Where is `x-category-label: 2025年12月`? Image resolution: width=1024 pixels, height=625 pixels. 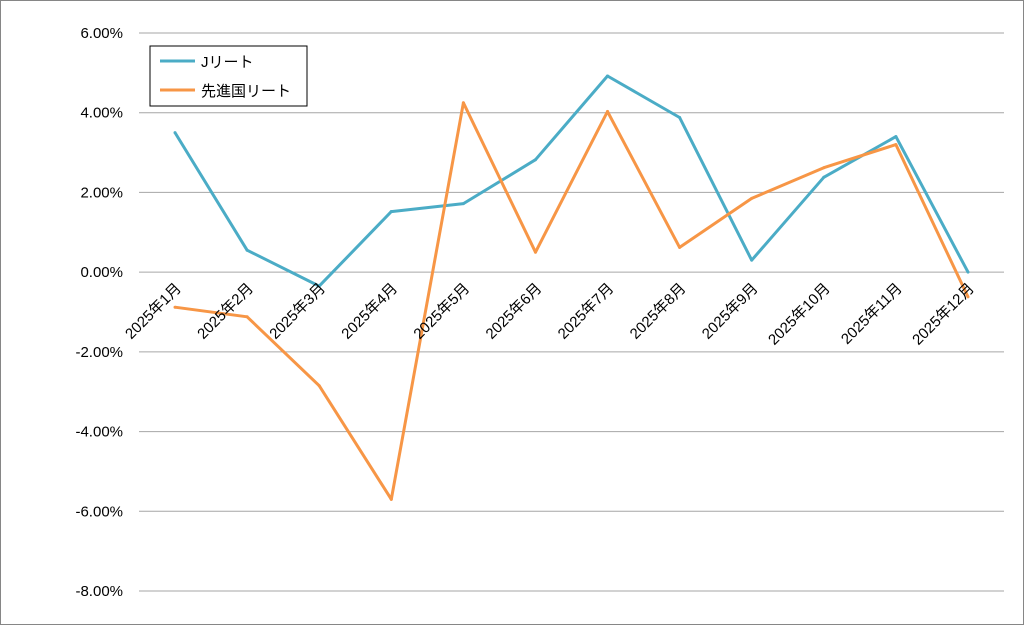
x-category-label: 2025年12月 is located at coordinates (943, 314).